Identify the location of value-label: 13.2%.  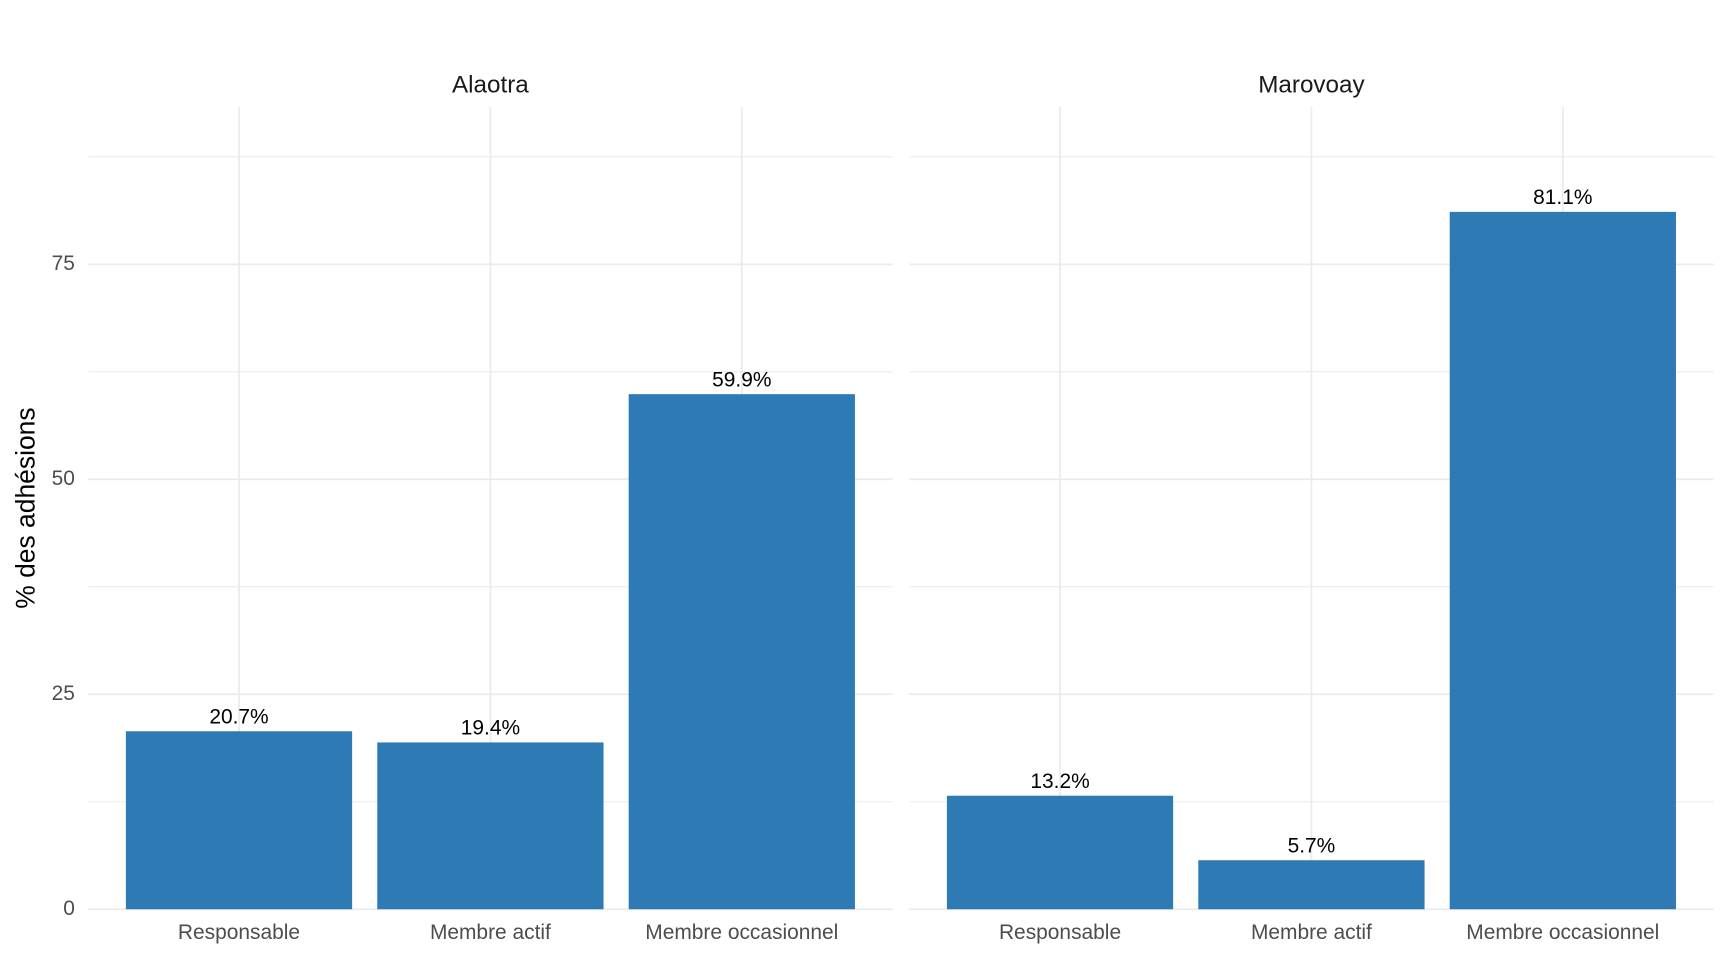
(1059, 781).